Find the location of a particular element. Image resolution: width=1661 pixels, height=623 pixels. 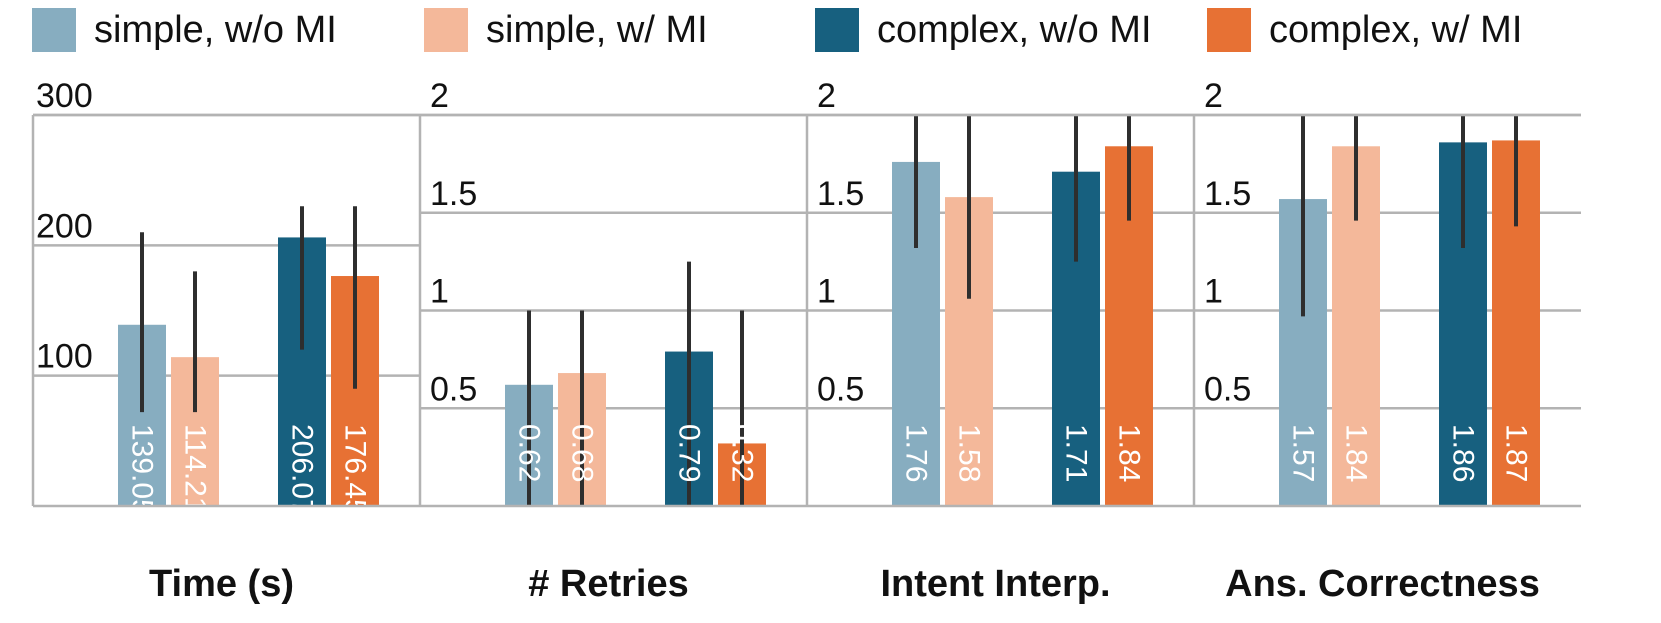

legend-item-simple-with-mi: simple, w/ MI is located at coordinates (566, 30).